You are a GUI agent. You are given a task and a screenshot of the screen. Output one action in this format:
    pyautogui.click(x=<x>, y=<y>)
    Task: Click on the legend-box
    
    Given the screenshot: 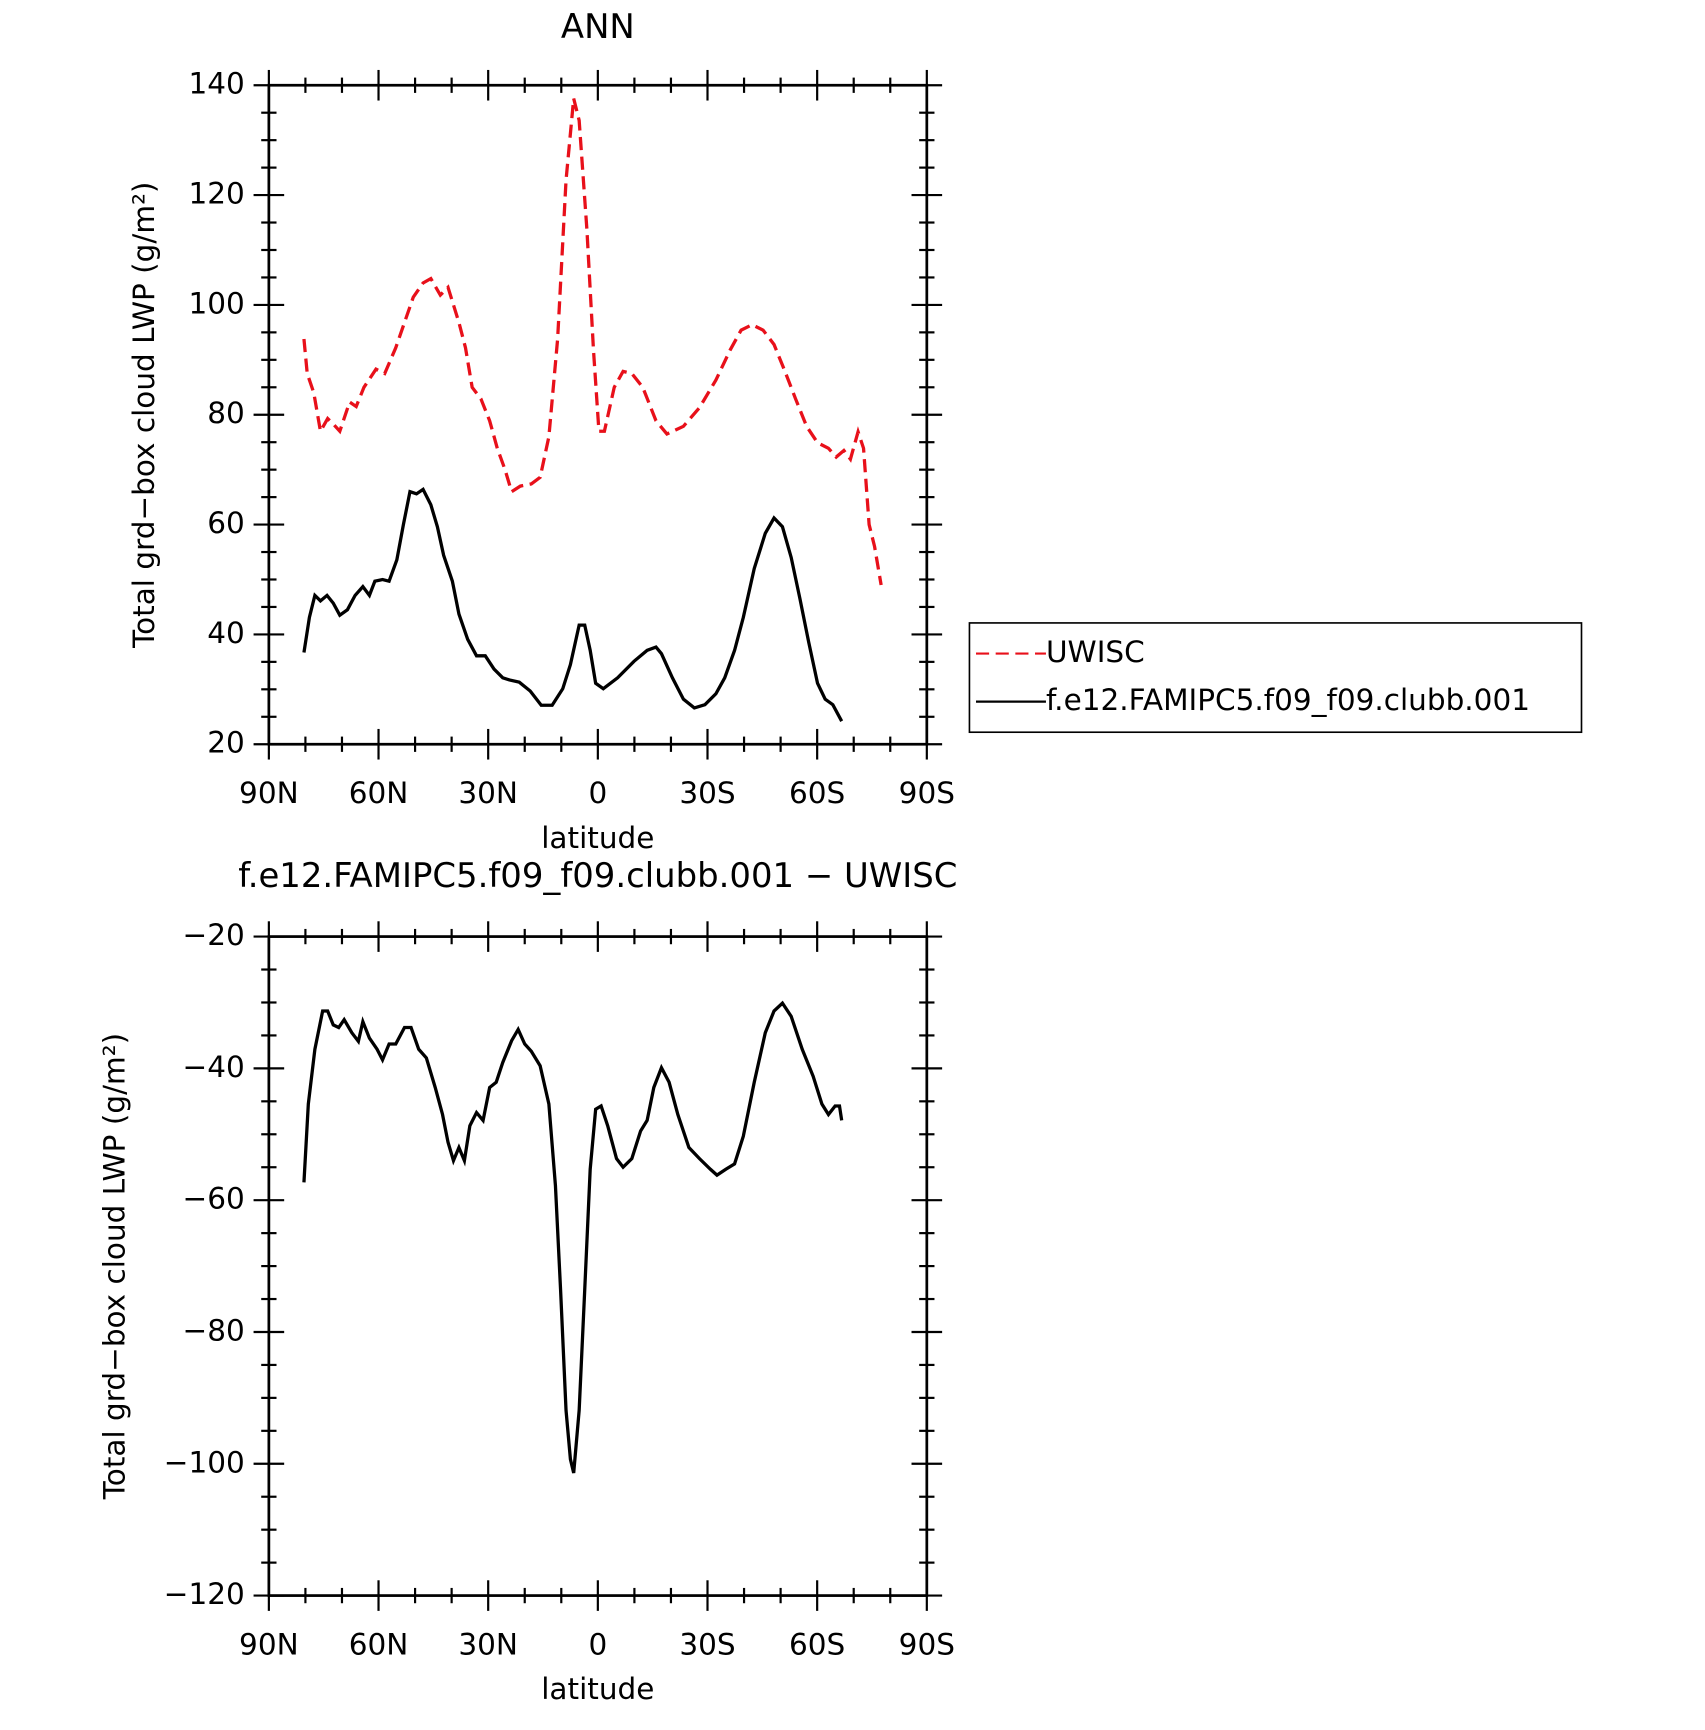 What is the action you would take?
    pyautogui.click(x=1275, y=678)
    